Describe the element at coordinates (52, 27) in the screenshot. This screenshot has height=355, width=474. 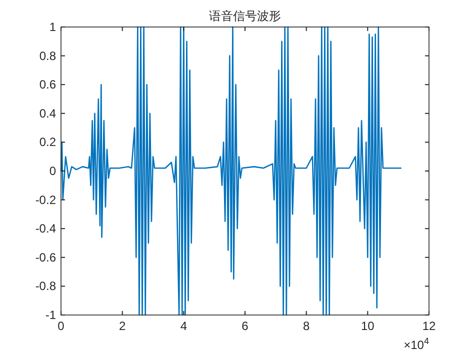
I see `y-tick-label: 1` at that location.